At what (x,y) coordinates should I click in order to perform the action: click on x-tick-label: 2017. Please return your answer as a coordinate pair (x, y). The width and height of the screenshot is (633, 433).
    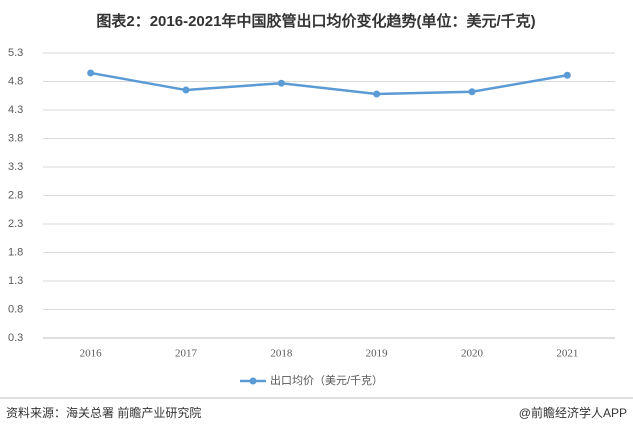
    Looking at the image, I should click on (186, 354).